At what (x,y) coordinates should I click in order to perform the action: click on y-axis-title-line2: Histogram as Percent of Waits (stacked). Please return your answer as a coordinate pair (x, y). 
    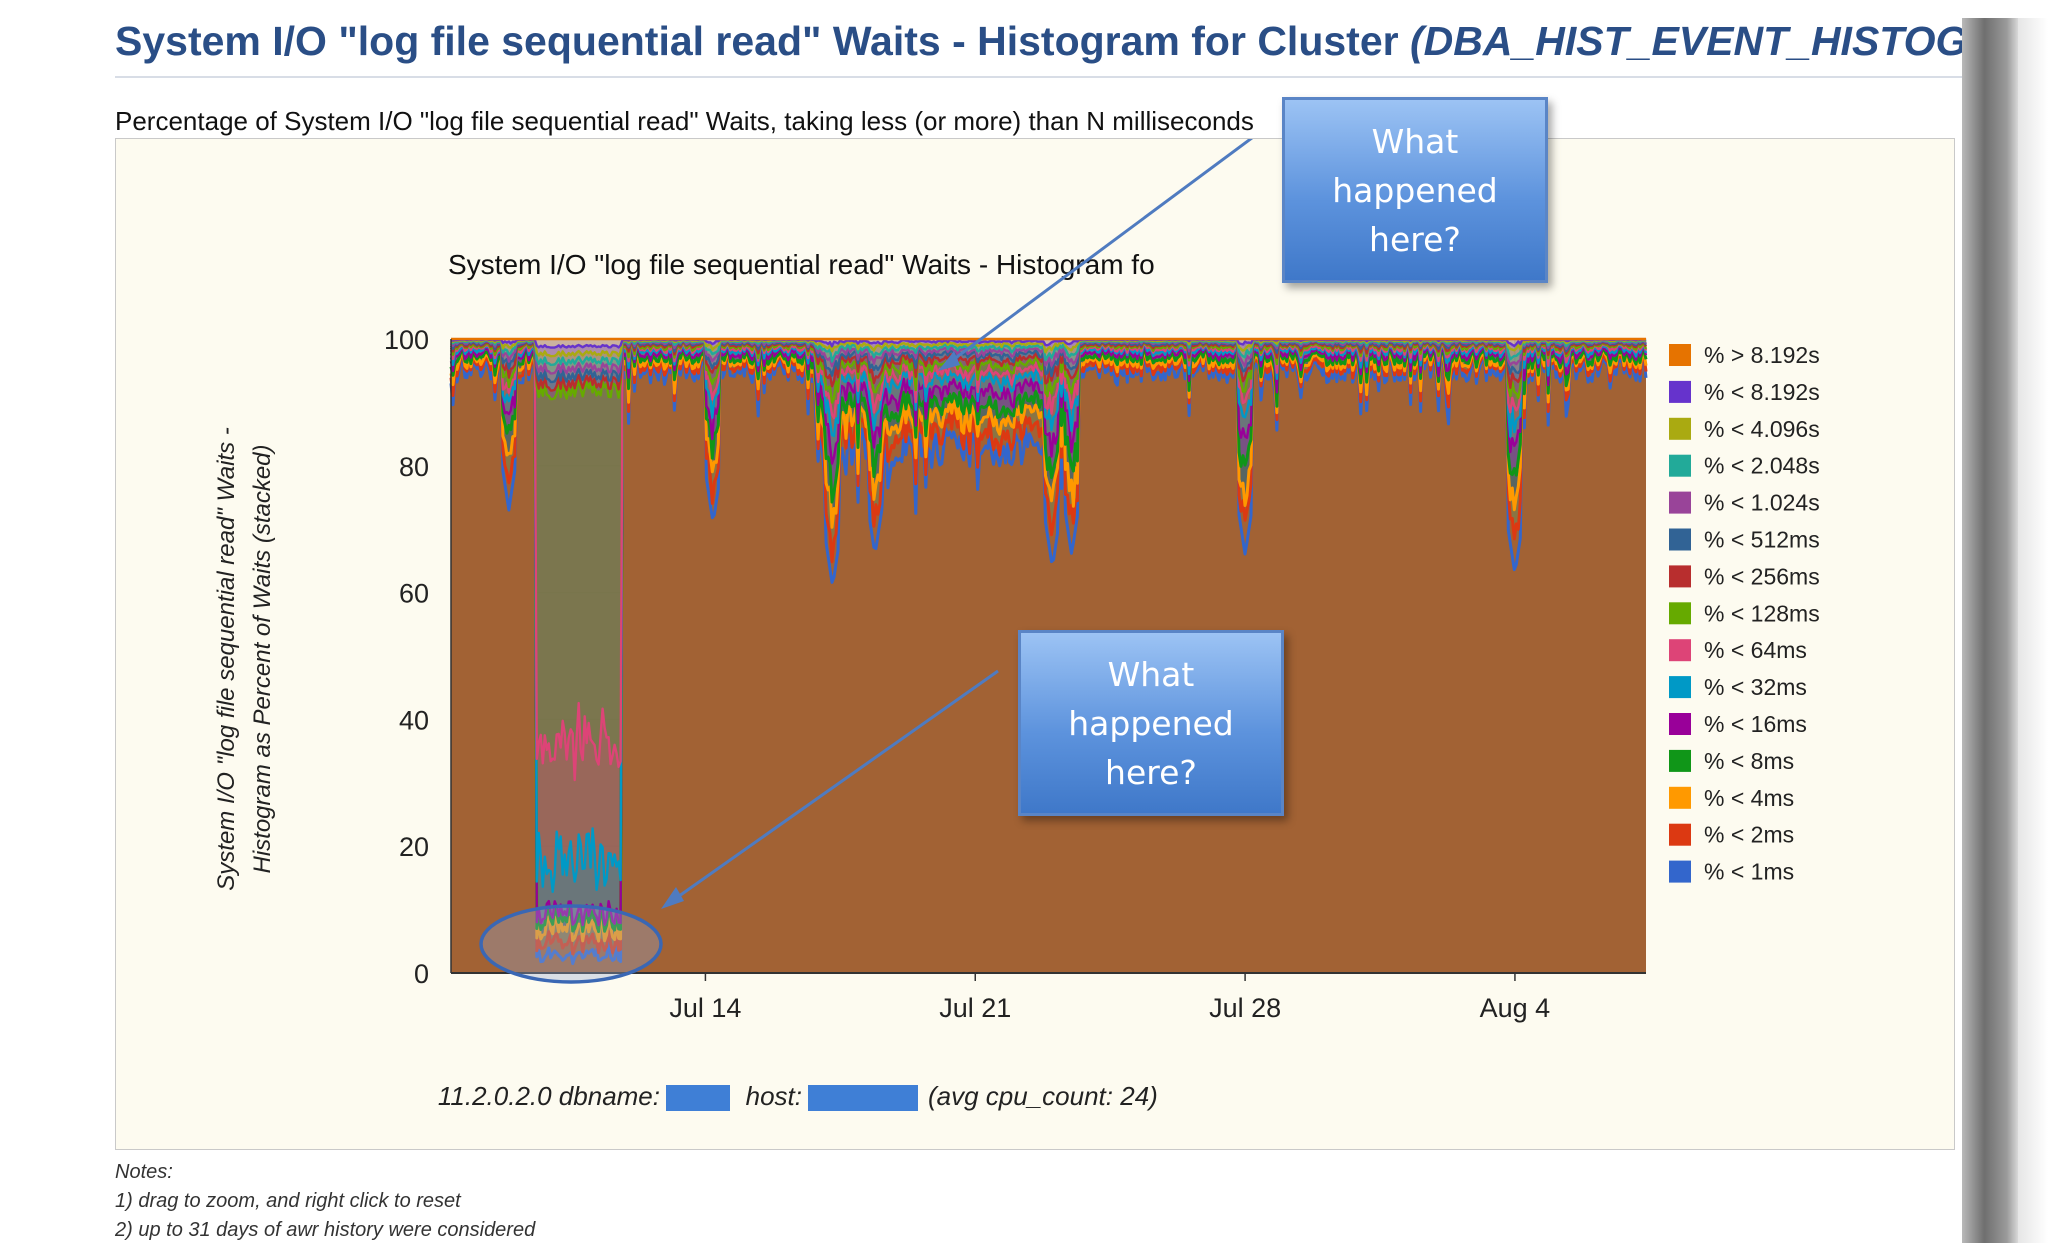
    Looking at the image, I should click on (262, 658).